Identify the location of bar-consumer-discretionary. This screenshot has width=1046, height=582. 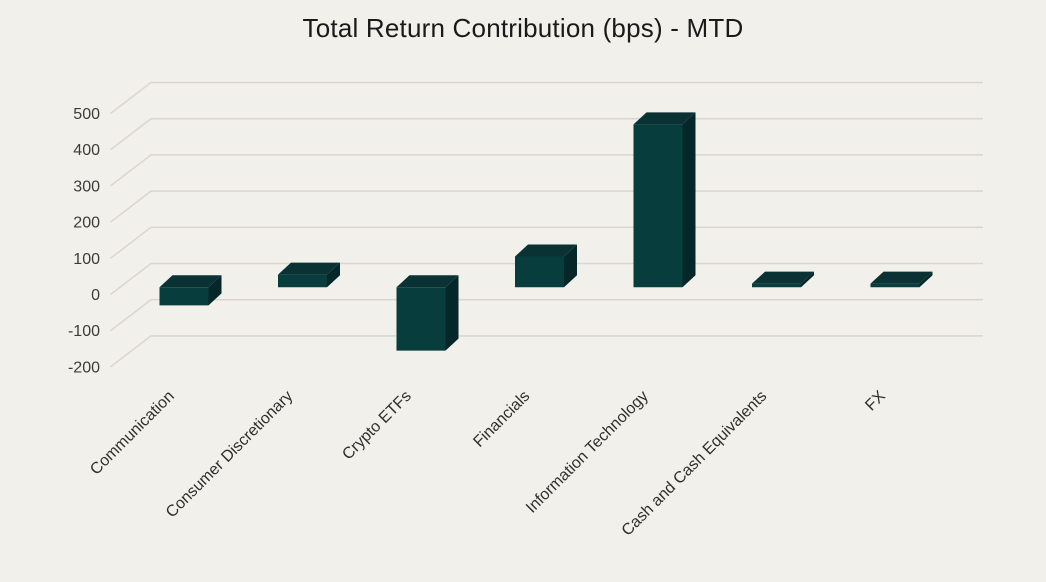
(309, 275).